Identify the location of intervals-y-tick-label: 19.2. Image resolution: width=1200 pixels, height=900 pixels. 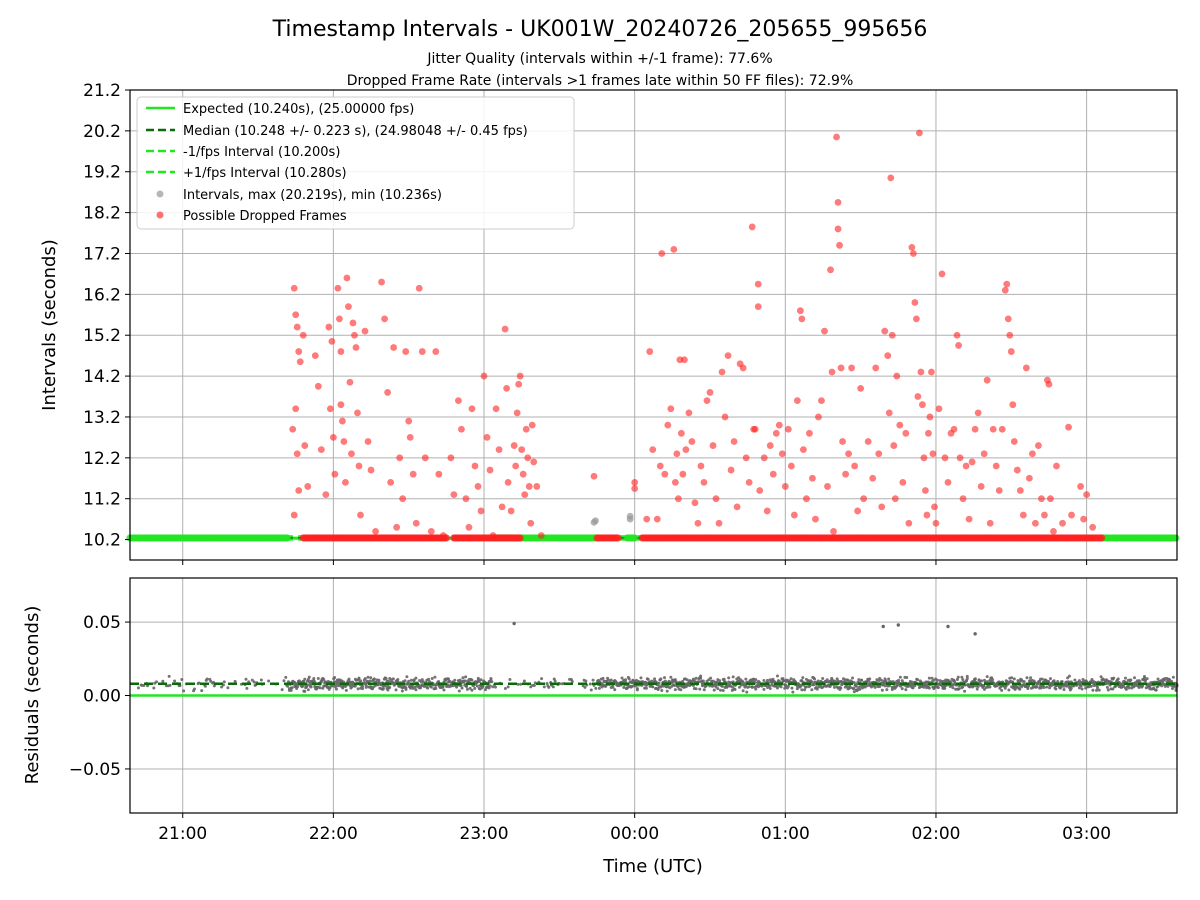
(102, 173).